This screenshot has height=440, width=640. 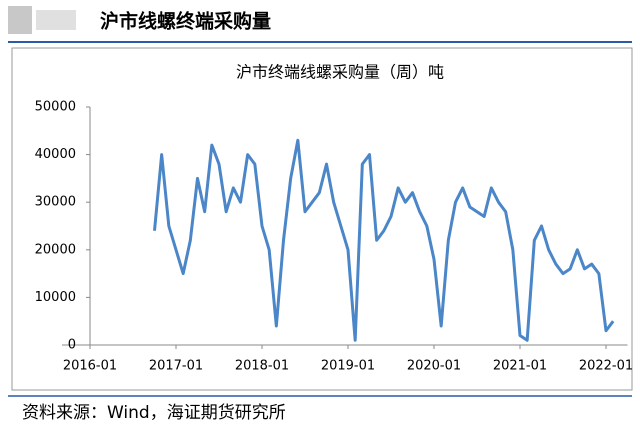 I want to click on chart-title: 沪市终端线螺采购量（周）吨, so click(x=340, y=72).